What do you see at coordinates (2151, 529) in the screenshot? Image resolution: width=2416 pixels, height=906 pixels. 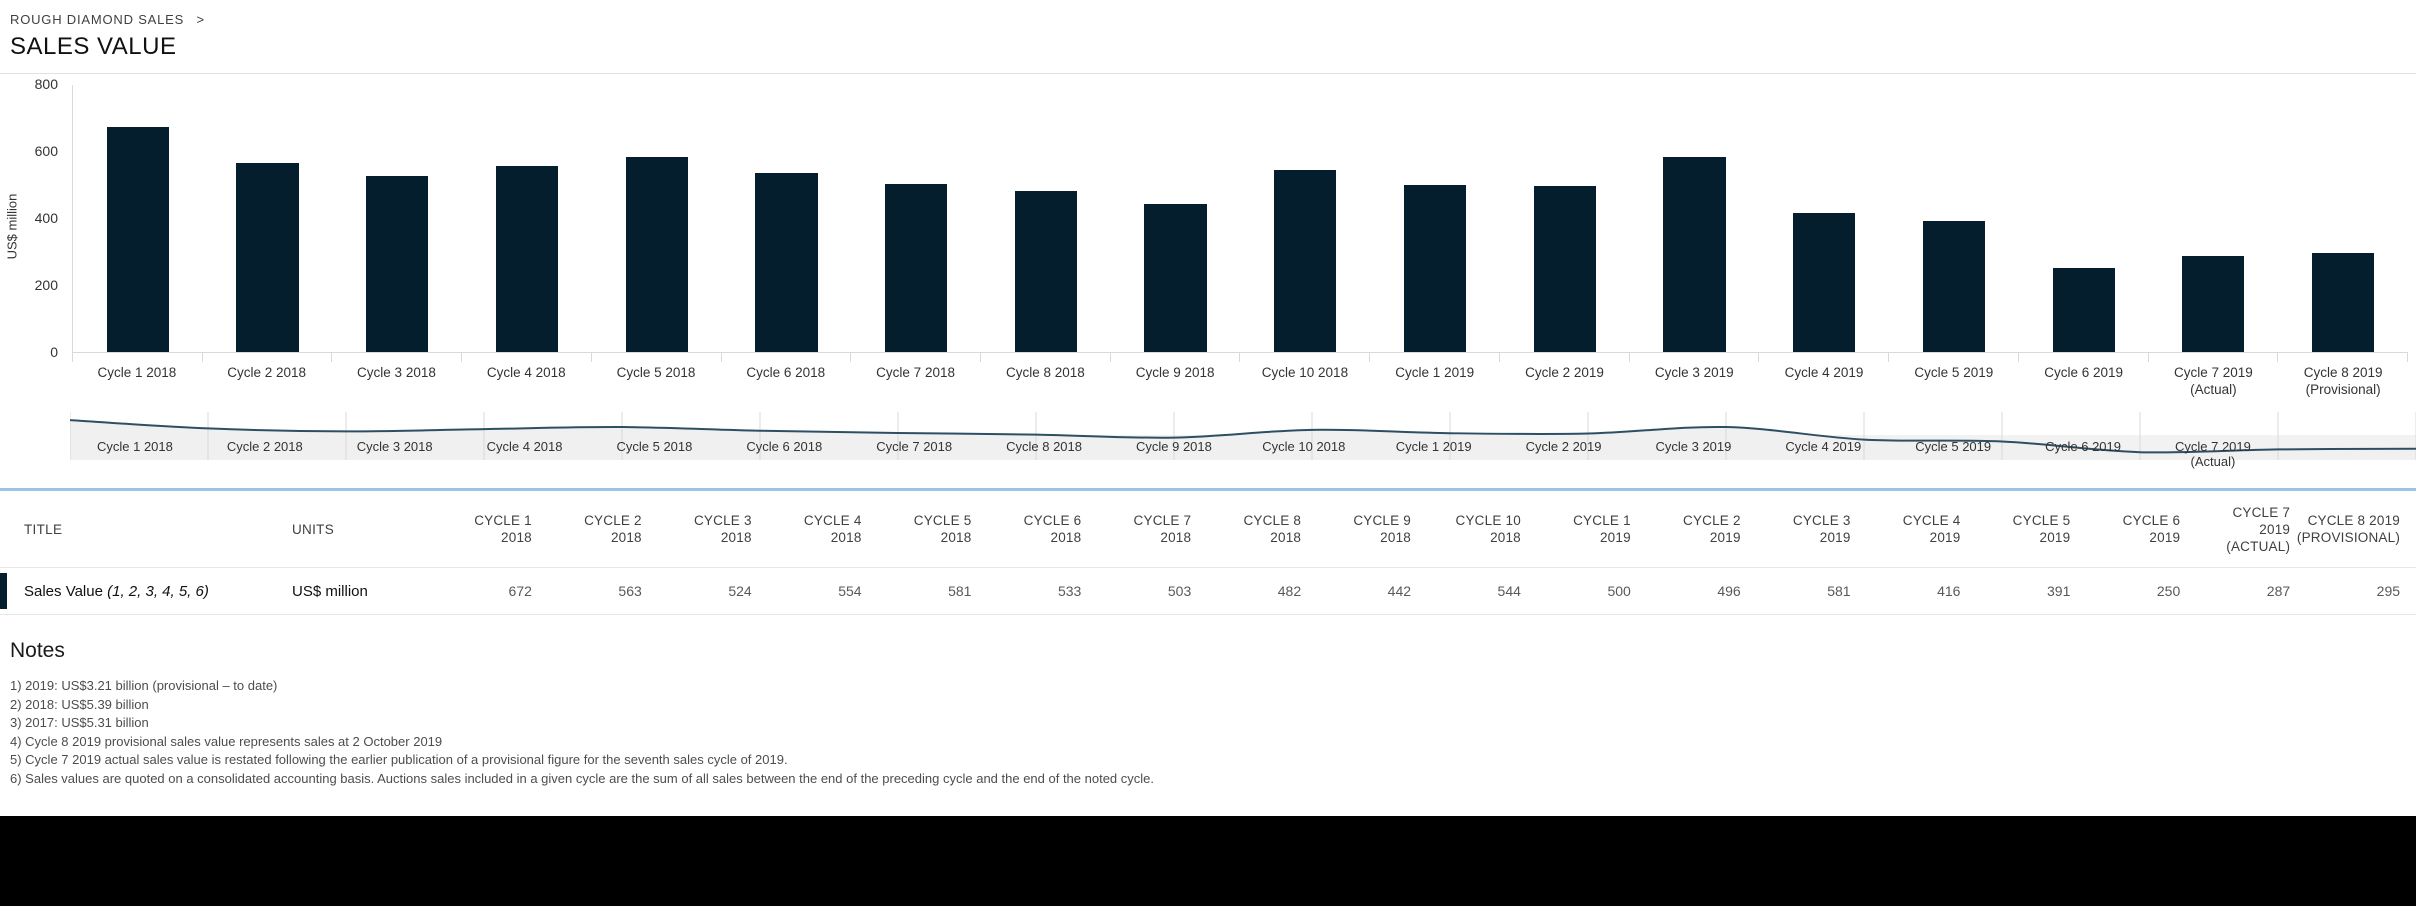 I see `column-header: CYCLE 6 2019` at bounding box center [2151, 529].